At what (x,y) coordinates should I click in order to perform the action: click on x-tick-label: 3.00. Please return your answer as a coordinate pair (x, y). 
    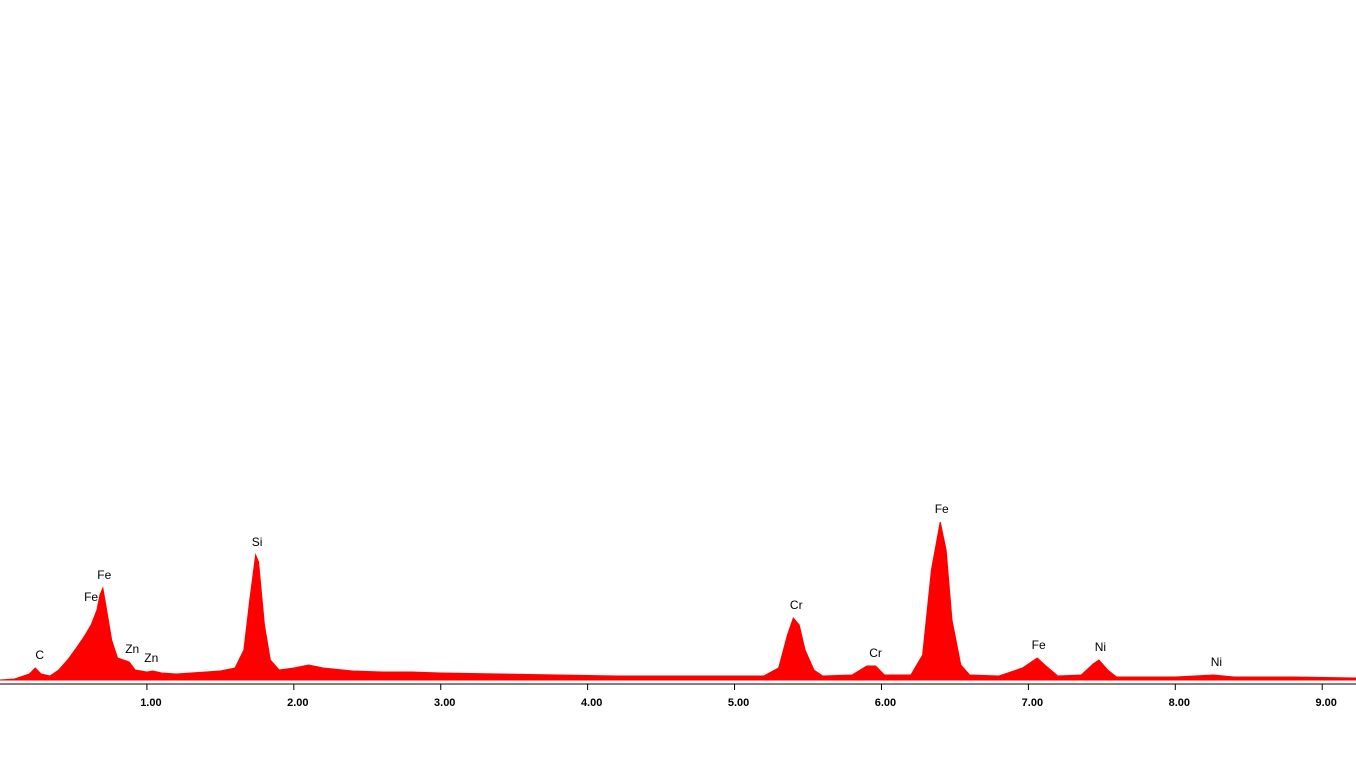
    Looking at the image, I should click on (444, 703).